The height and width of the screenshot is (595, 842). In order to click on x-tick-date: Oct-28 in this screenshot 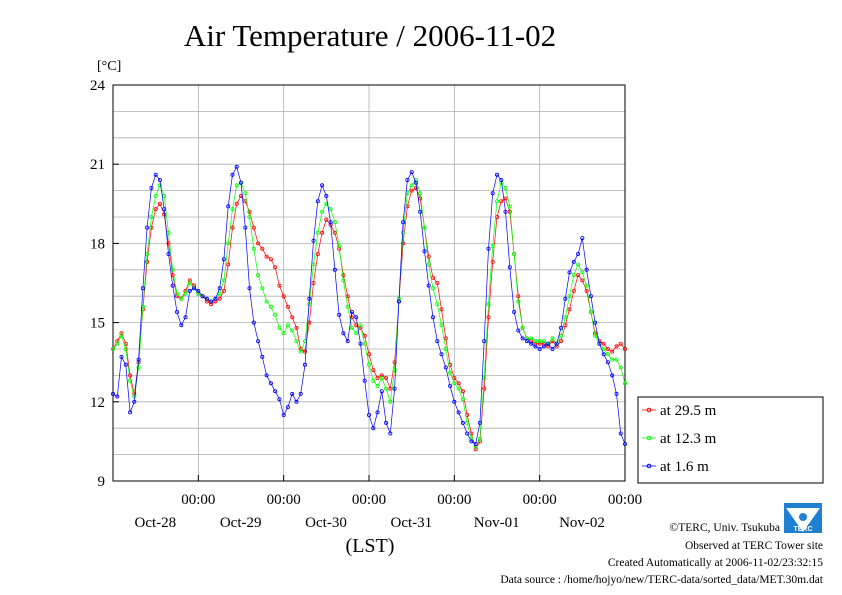, I will do `click(156, 523)`.